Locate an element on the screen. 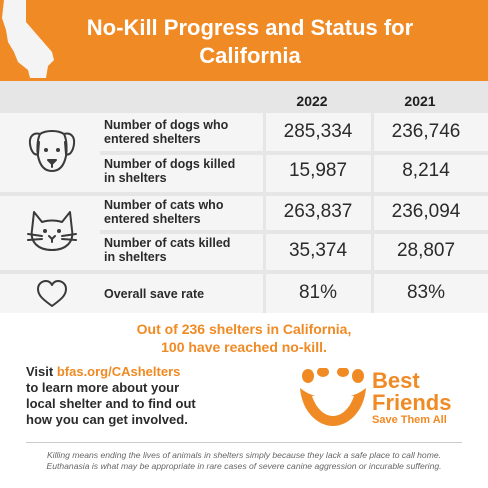 This screenshot has width=488, height=488. year-header-2021: 2021 is located at coordinates (420, 101).